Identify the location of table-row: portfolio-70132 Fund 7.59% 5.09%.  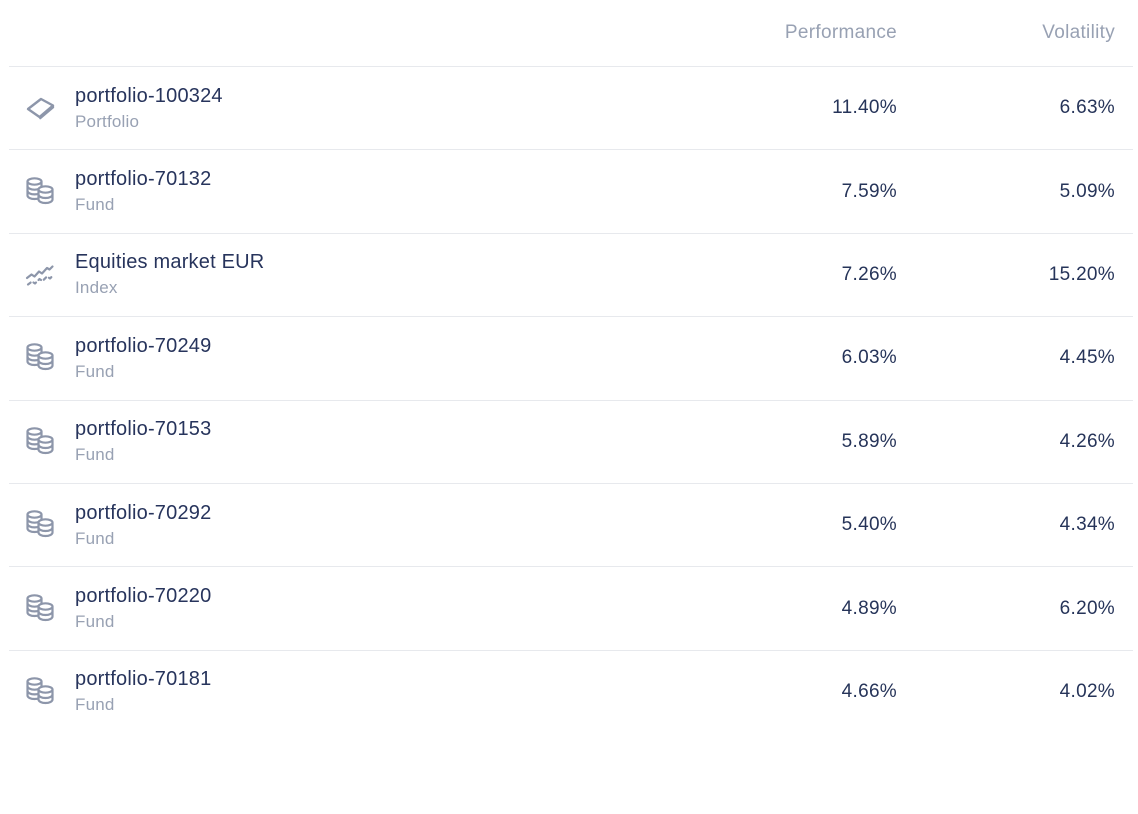
(571, 192).